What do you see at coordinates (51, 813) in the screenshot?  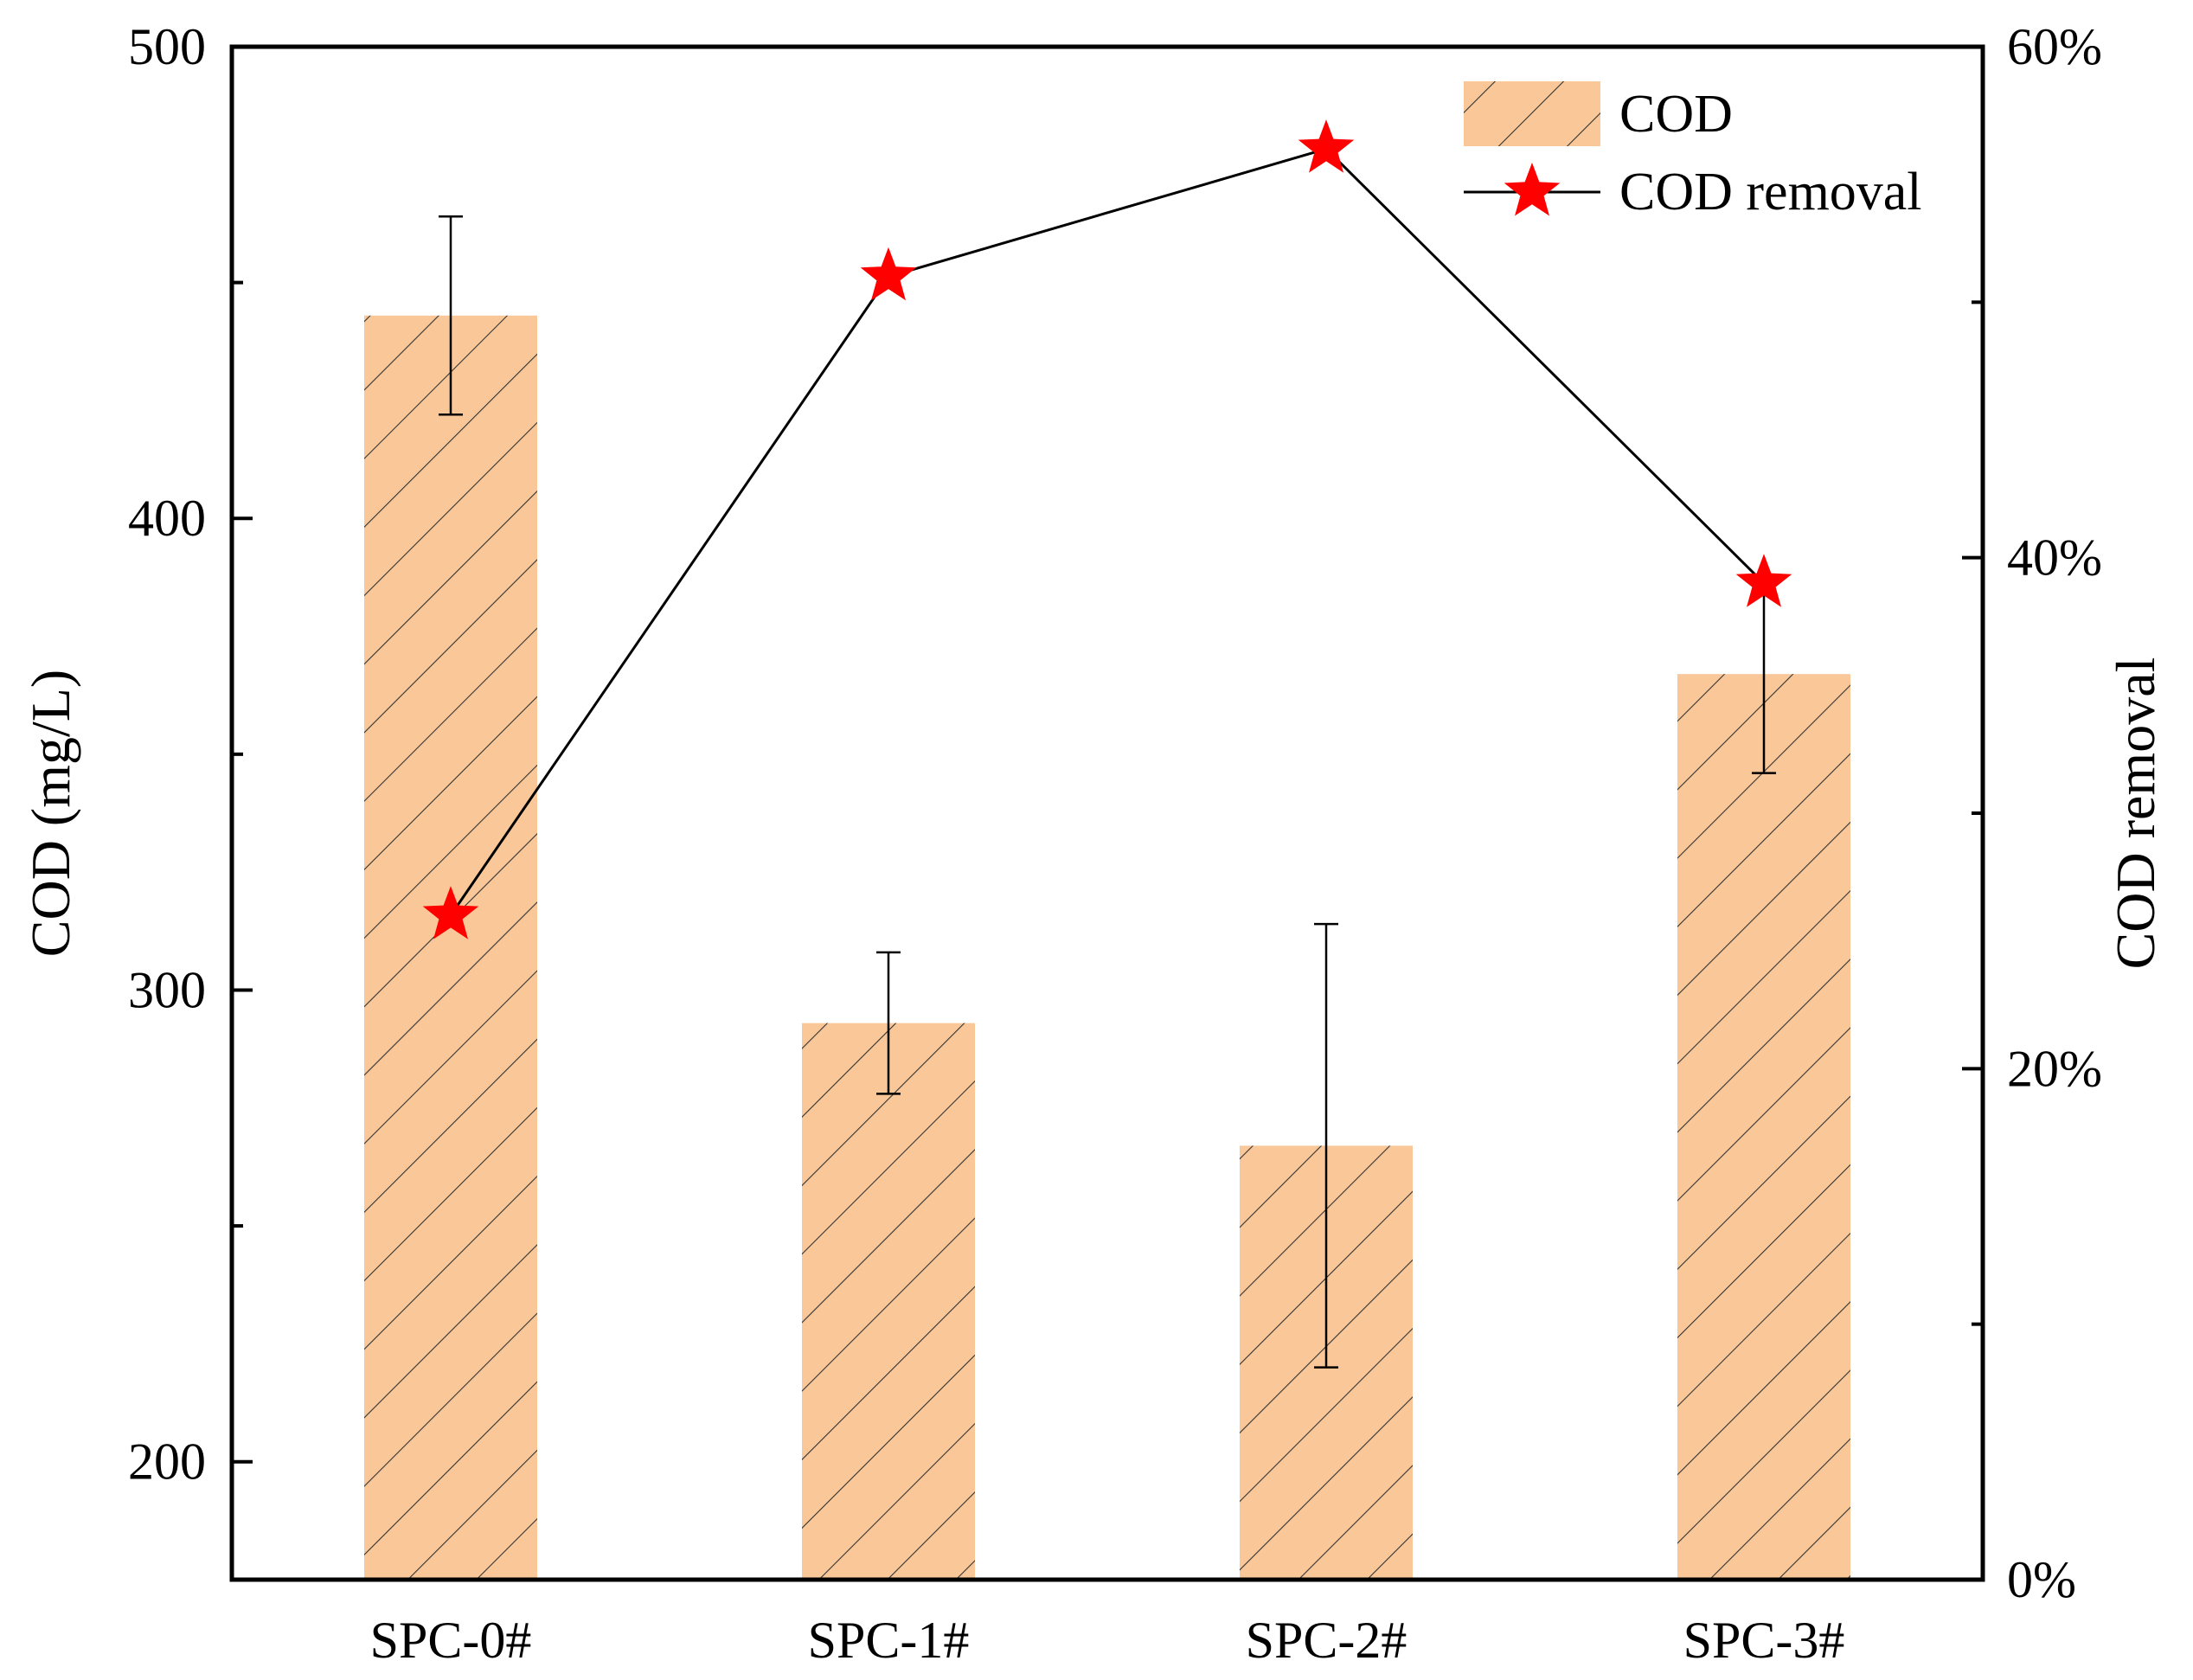 I see `y-left-axis-title: COD (mg/L)` at bounding box center [51, 813].